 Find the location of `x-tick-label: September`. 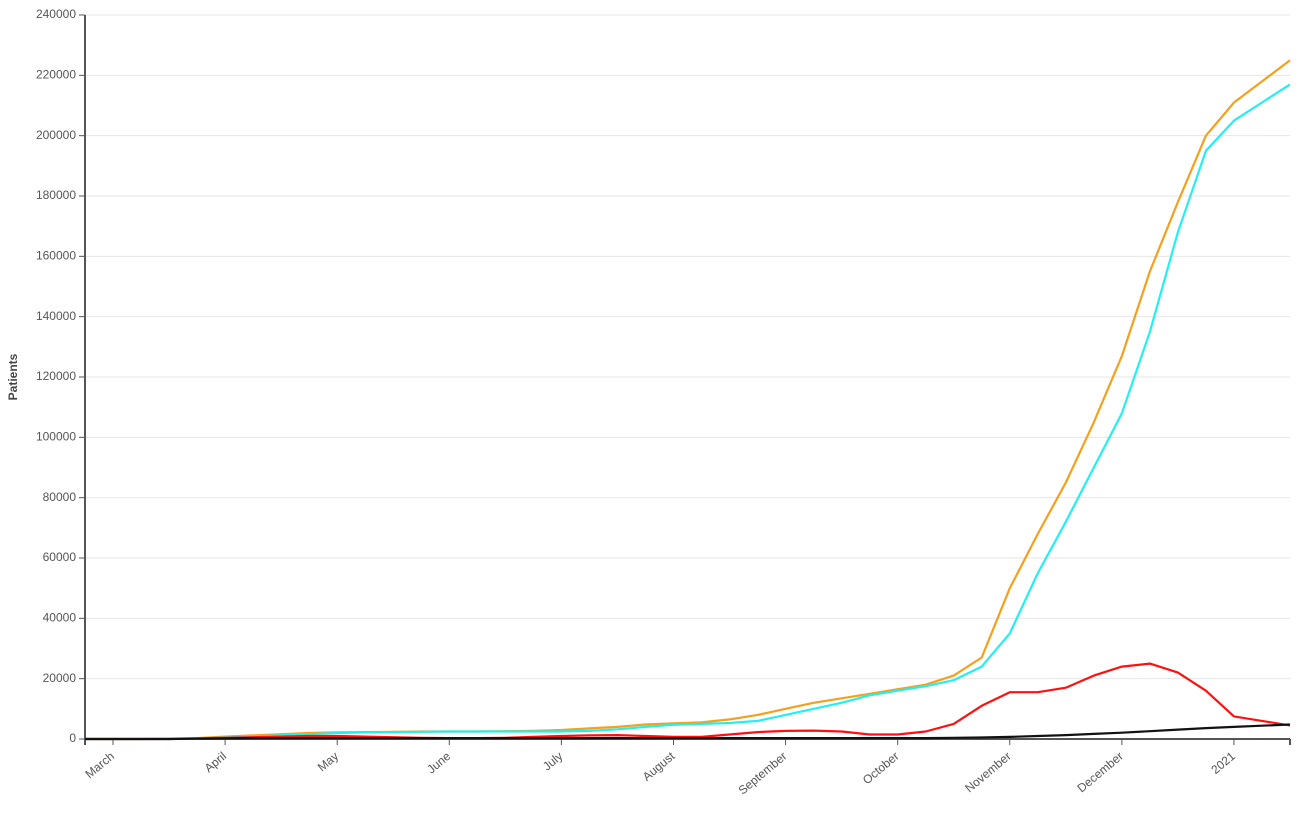

x-tick-label: September is located at coordinates (763, 773).